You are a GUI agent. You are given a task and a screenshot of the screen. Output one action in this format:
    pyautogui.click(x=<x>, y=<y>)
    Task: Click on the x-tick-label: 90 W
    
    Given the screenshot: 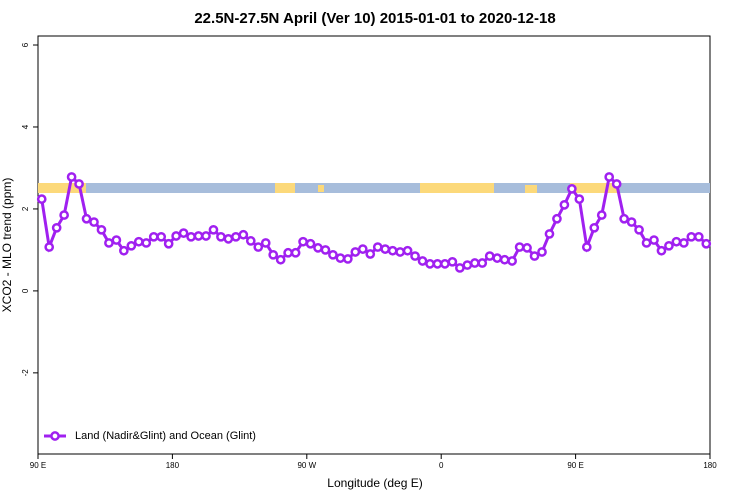 What is the action you would take?
    pyautogui.click(x=306, y=465)
    